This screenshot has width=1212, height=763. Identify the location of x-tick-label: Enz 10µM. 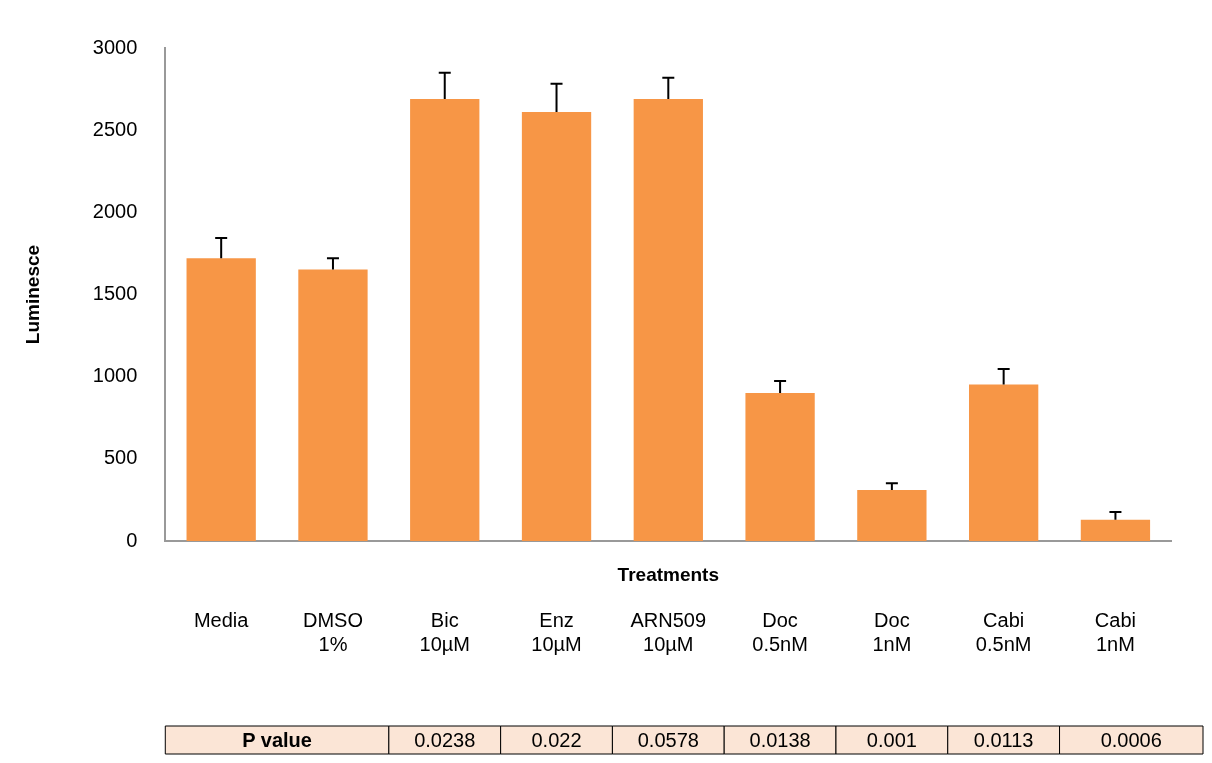
(556, 631).